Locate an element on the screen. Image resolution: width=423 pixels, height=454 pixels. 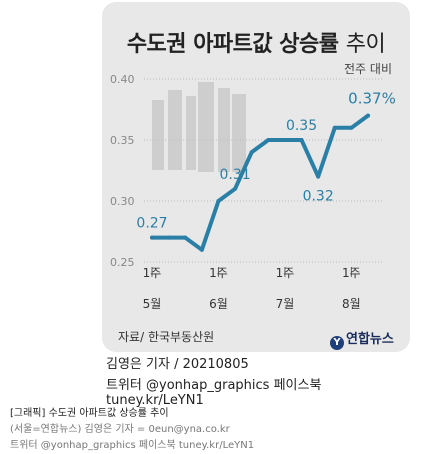
x-tick-month: 7월 is located at coordinates (285, 304).